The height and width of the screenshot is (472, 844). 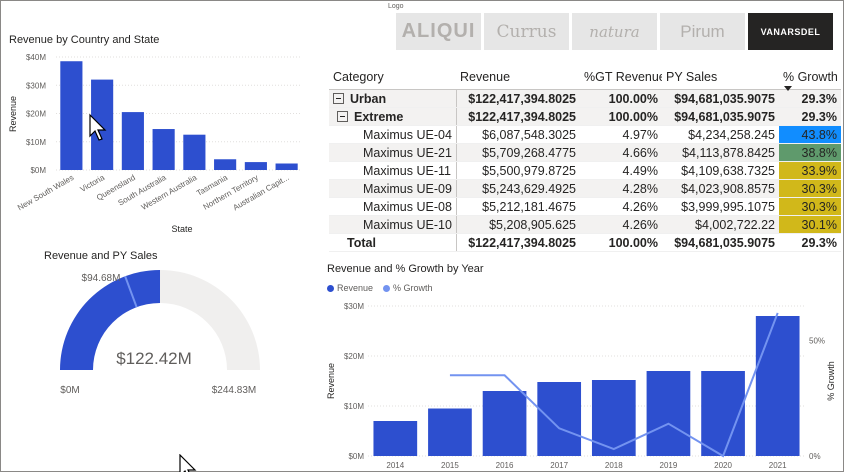 What do you see at coordinates (36, 114) in the screenshot?
I see `bar-ytick-label: $20M` at bounding box center [36, 114].